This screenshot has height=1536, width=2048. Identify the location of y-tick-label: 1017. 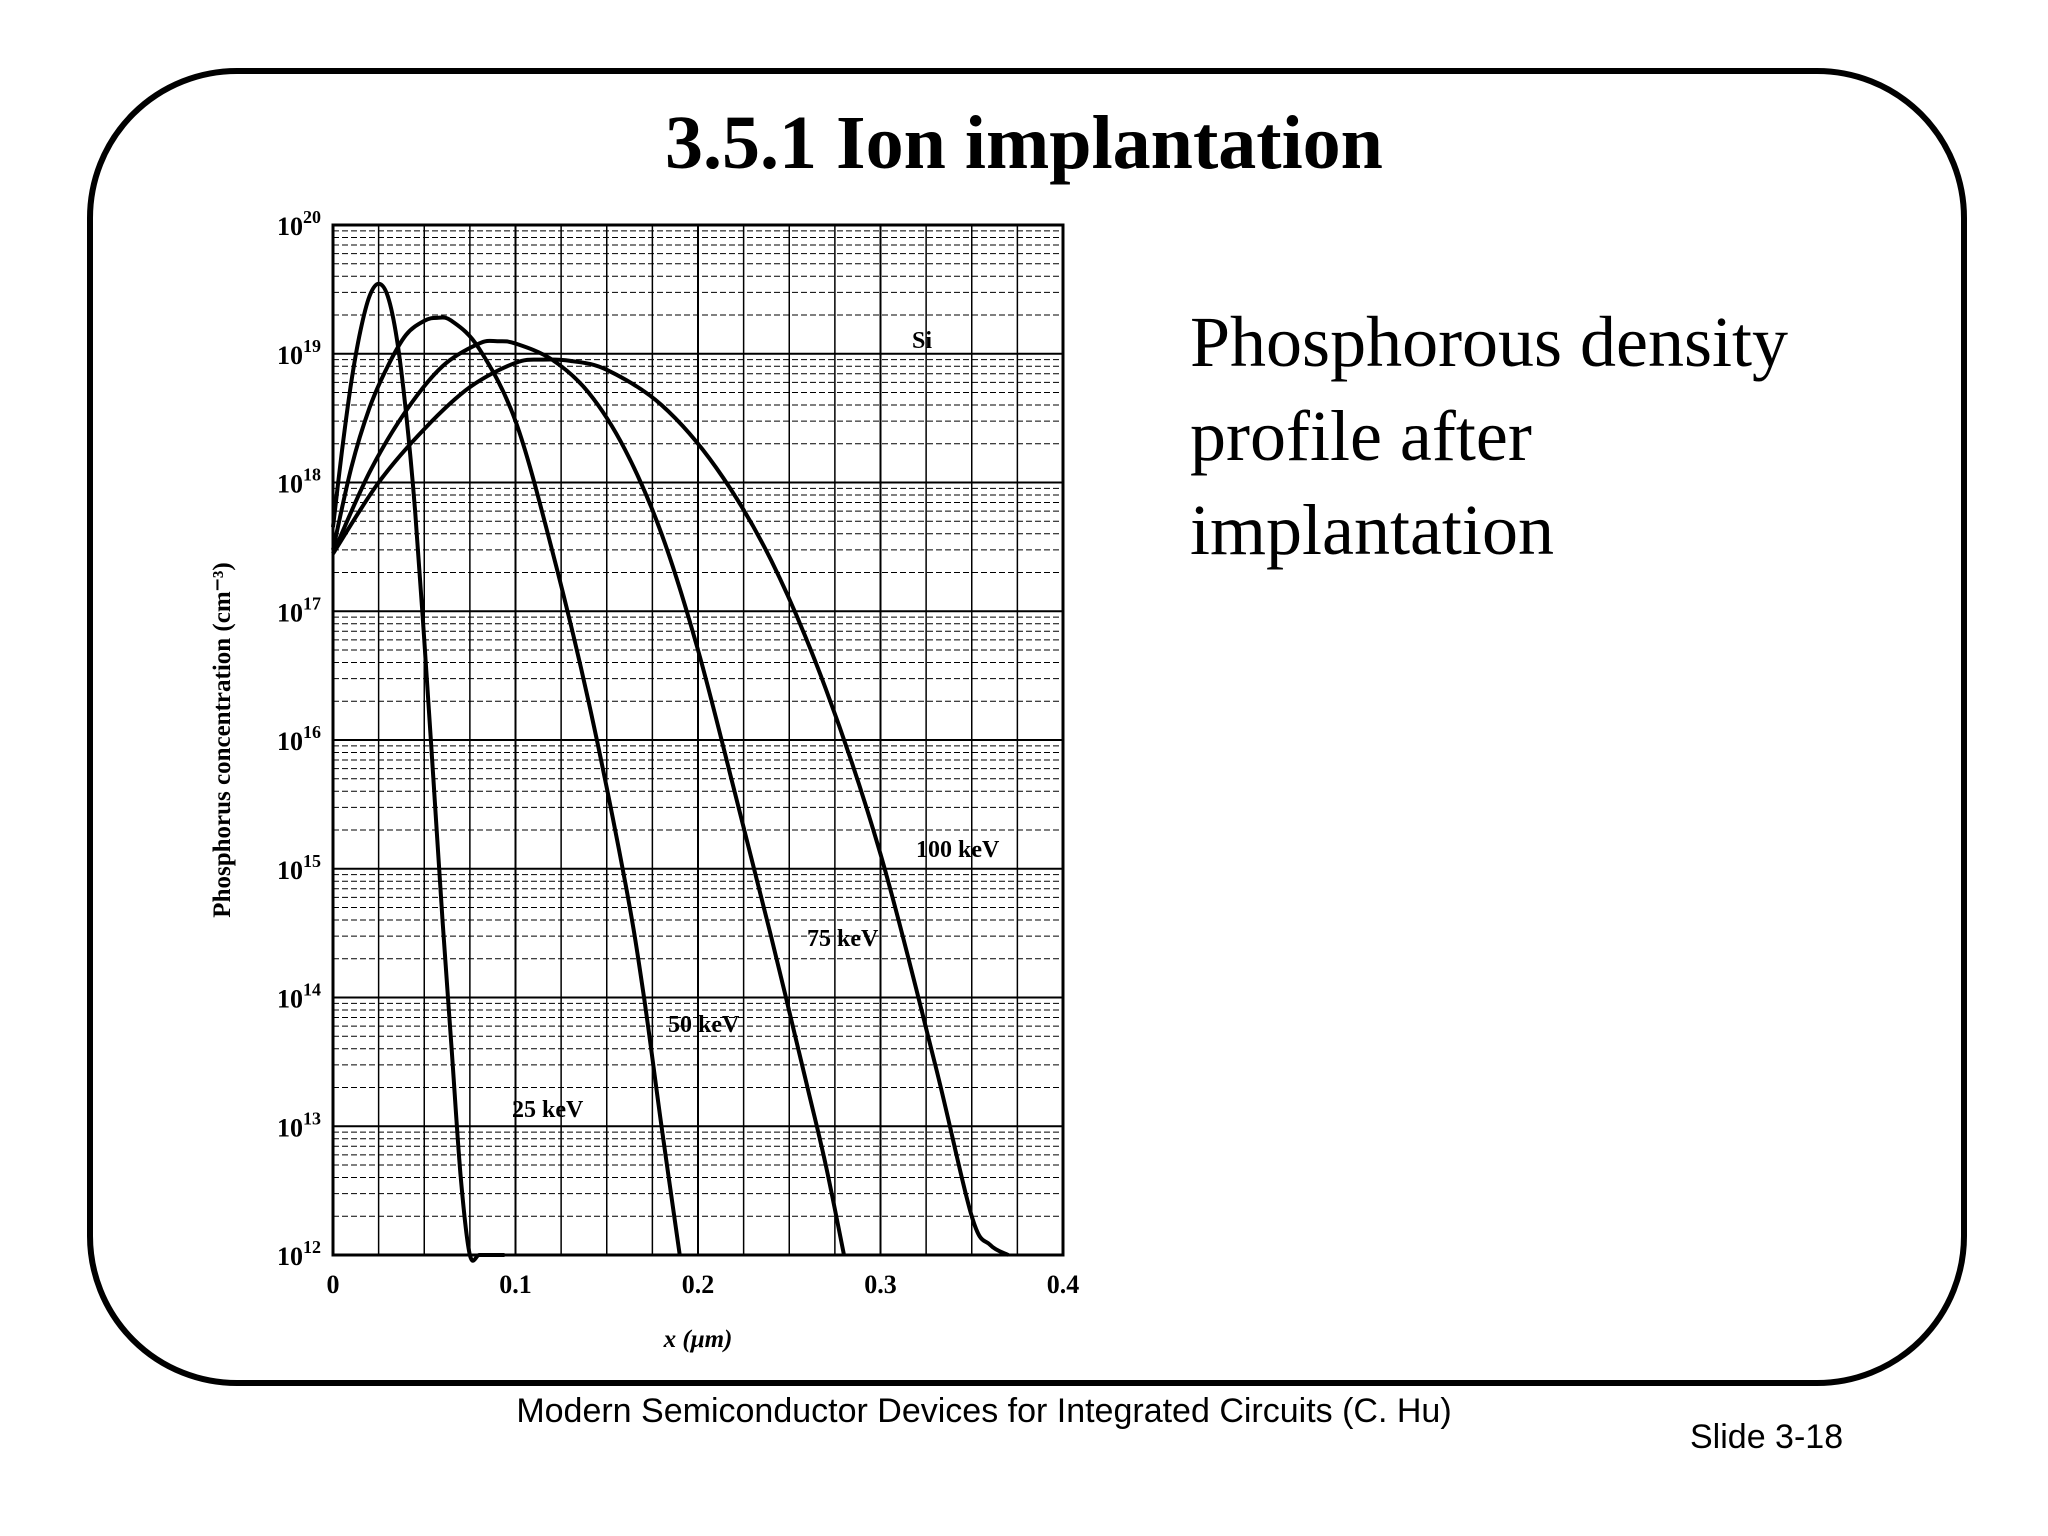
(299, 610).